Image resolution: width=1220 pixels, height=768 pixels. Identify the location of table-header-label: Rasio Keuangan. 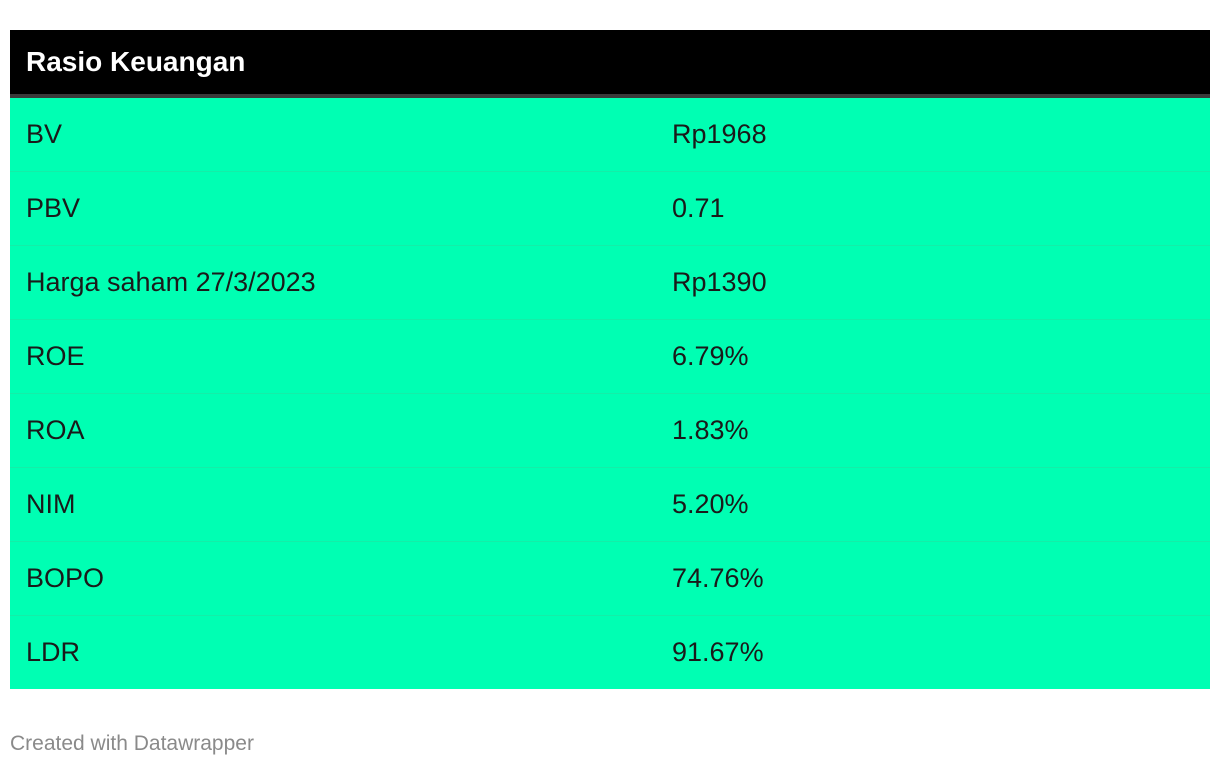
(136, 61).